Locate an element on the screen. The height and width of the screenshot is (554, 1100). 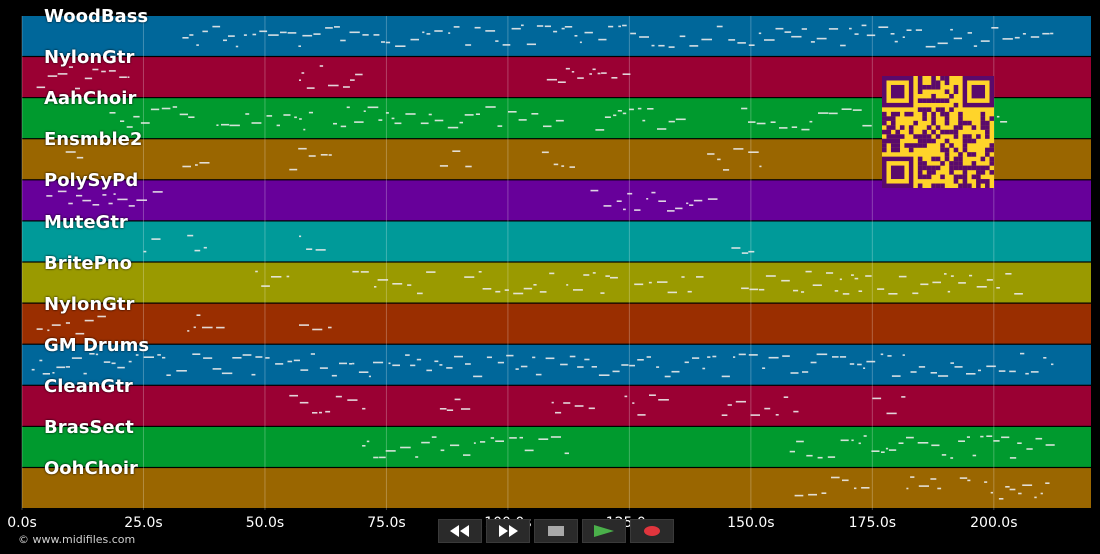
play-button is located at coordinates (604, 531).